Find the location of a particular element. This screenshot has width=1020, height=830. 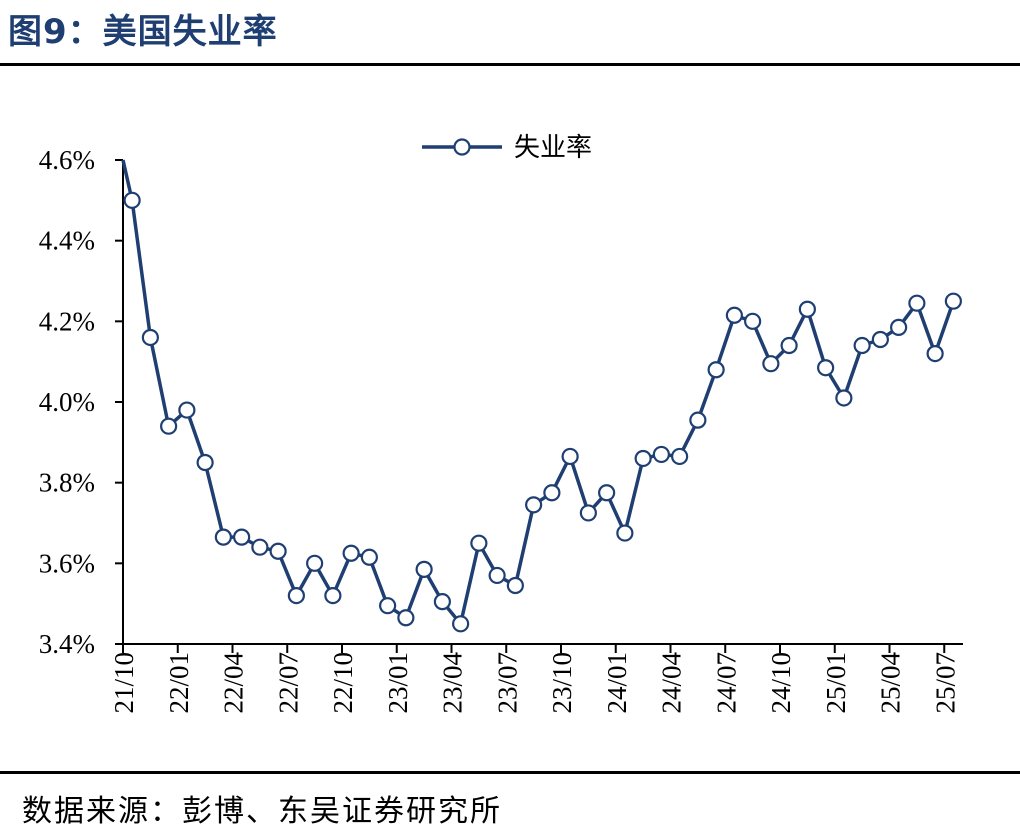

y-tick-label: 4.0% is located at coordinates (67, 402).